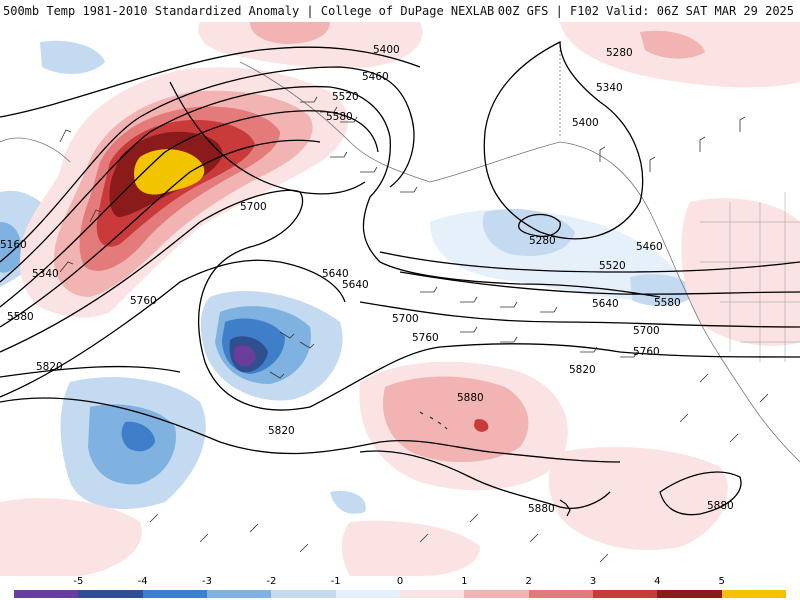  Describe the element at coordinates (13, 245) in the screenshot. I see `contour-label: 5160` at that location.